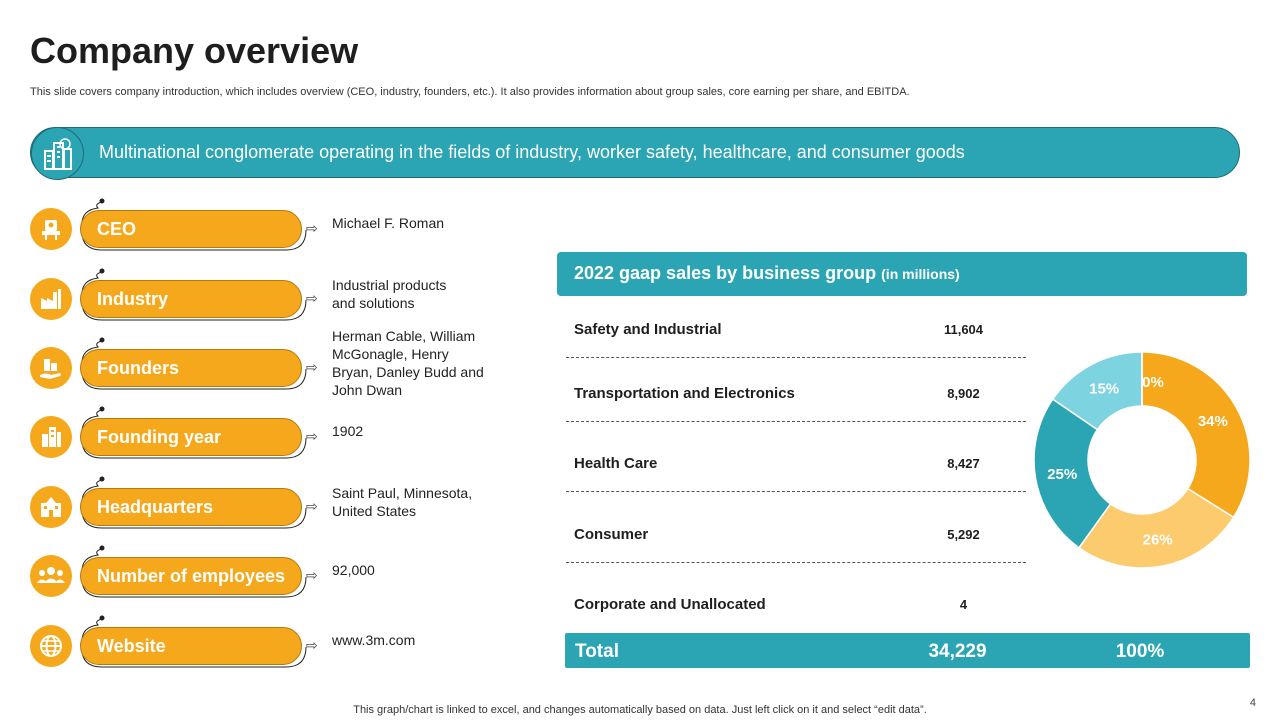 The height and width of the screenshot is (720, 1280). What do you see at coordinates (796, 465) in the screenshot?
I see `table-row: Health Care 8,427` at bounding box center [796, 465].